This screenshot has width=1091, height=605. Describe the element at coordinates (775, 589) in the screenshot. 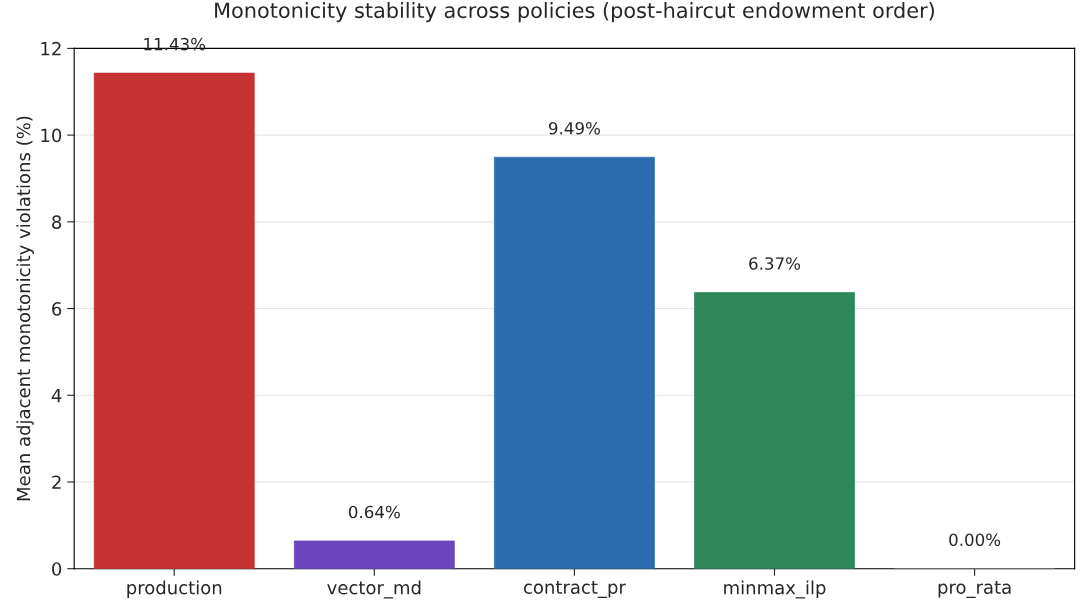

I see `x-tick-label: minmax_ilp` at that location.